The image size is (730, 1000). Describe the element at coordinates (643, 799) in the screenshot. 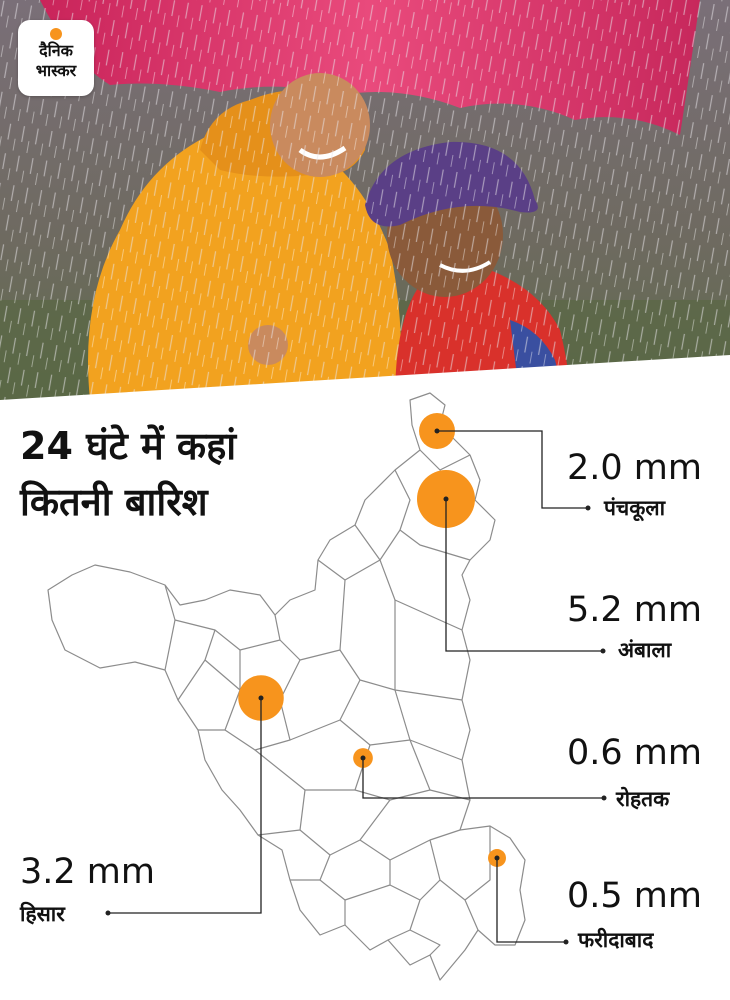

I see `label-rohtak-name: रोहतक` at that location.